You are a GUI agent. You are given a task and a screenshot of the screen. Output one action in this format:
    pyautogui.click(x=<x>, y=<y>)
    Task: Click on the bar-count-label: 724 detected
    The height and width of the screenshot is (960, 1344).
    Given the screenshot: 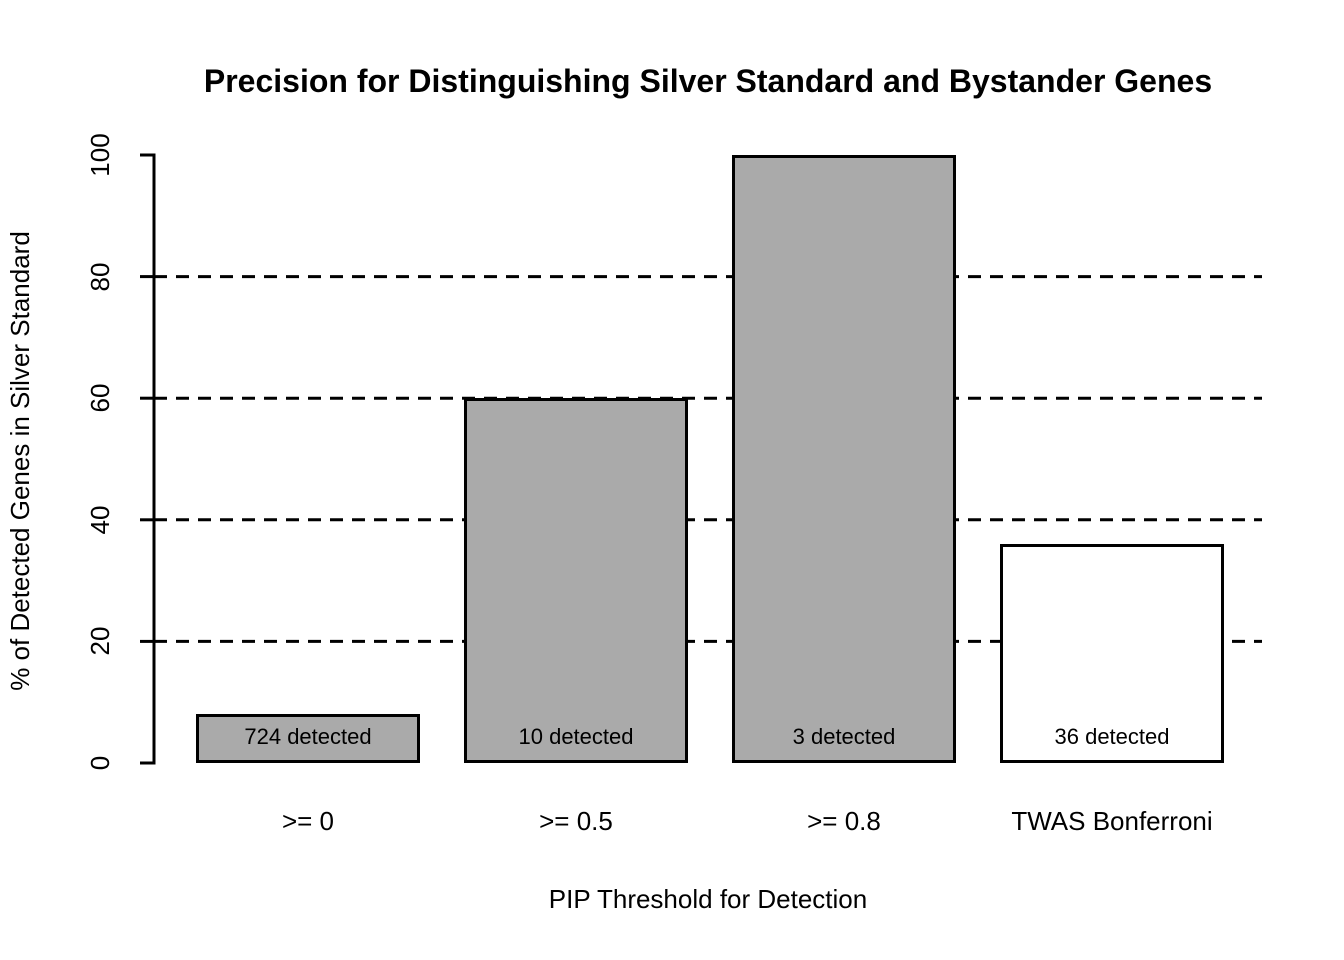 What is the action you would take?
    pyautogui.click(x=308, y=736)
    